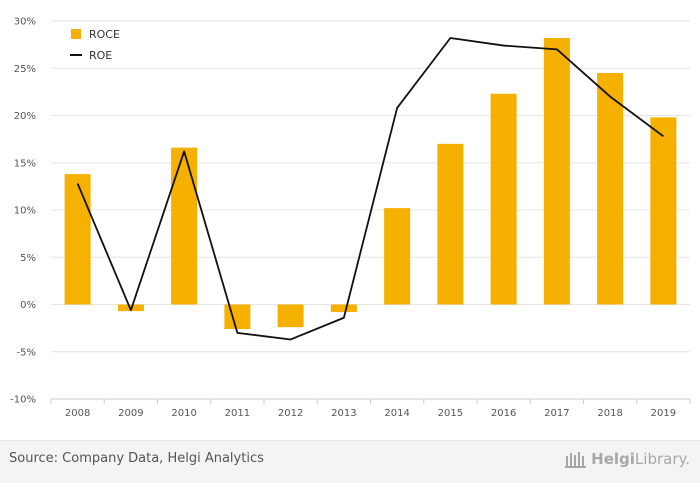 The width and height of the screenshot is (700, 483). What do you see at coordinates (25, 163) in the screenshot?
I see `y-tick-label: 15%` at bounding box center [25, 163].